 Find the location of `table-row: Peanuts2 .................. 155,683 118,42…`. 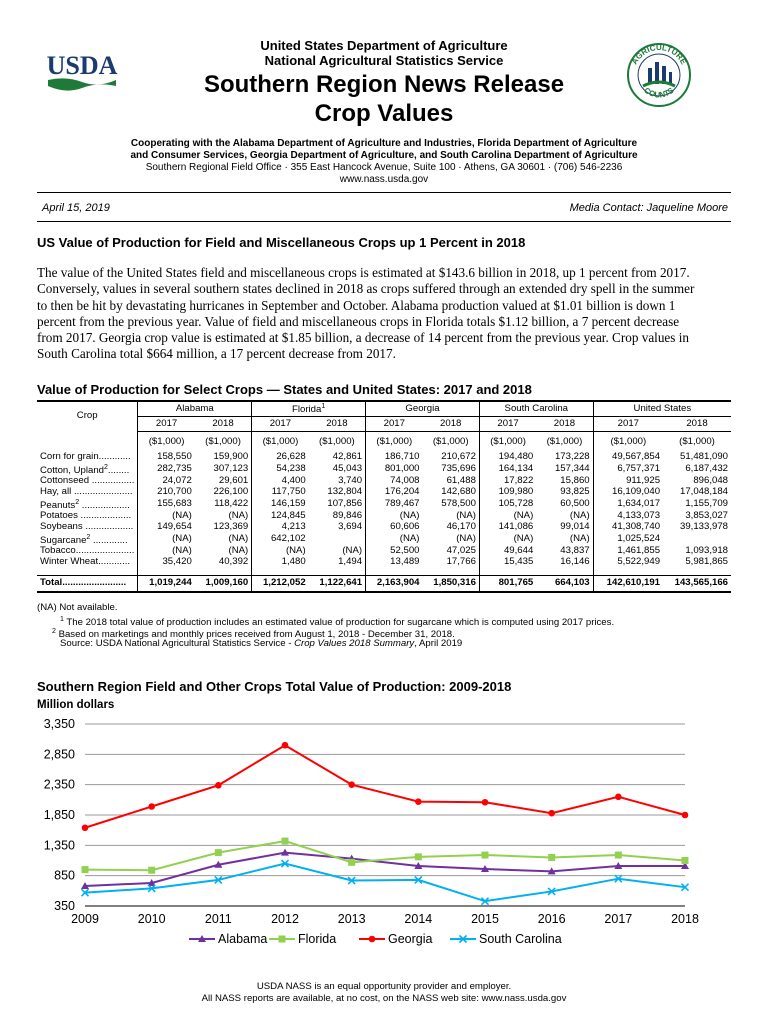

table-row: Peanuts2 .................. 155,683 118,42… is located at coordinates (384, 504).